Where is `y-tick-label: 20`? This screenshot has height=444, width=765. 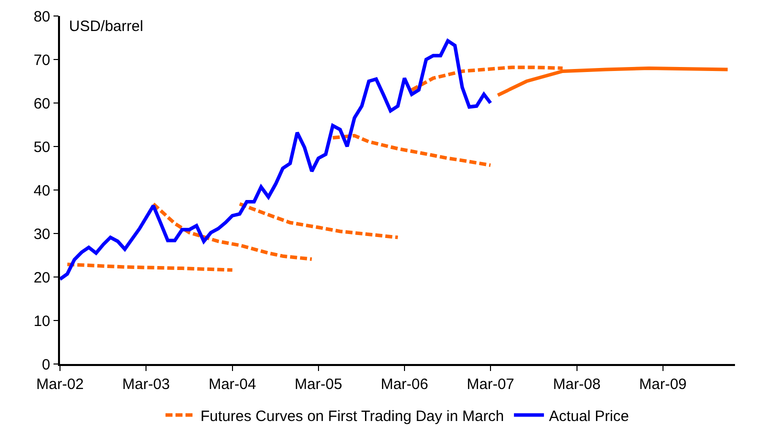
y-tick-label: 20 is located at coordinates (42, 277).